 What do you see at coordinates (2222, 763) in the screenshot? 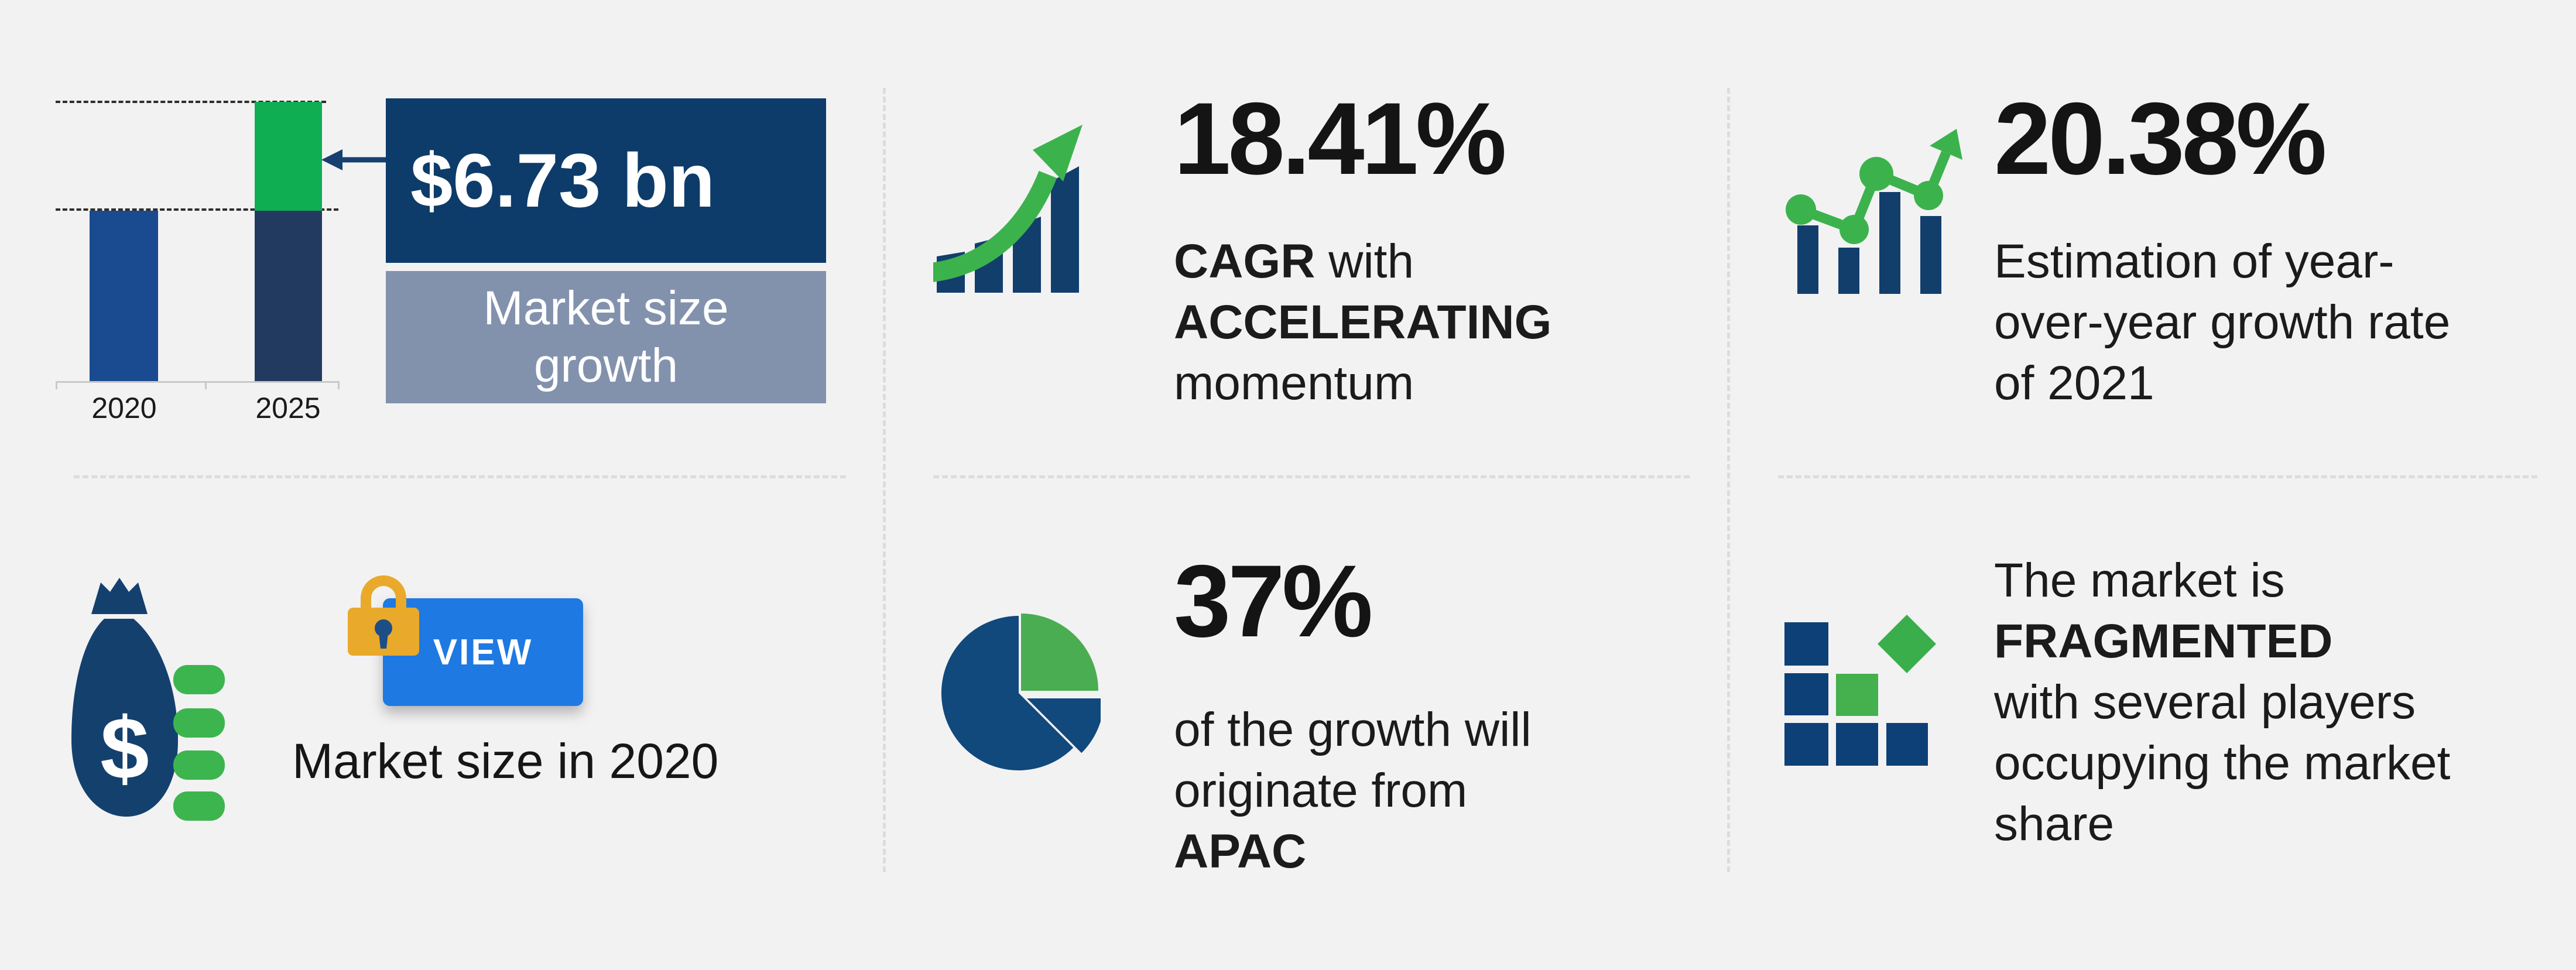
I see `text-line: occupying the market` at bounding box center [2222, 763].